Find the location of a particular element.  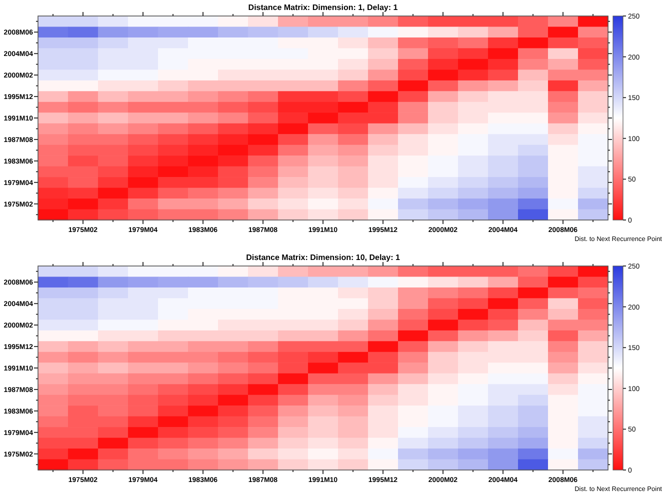

chart-title: Distance Matrix: Dimension: 1, Delay: 1 is located at coordinates (323, 7).